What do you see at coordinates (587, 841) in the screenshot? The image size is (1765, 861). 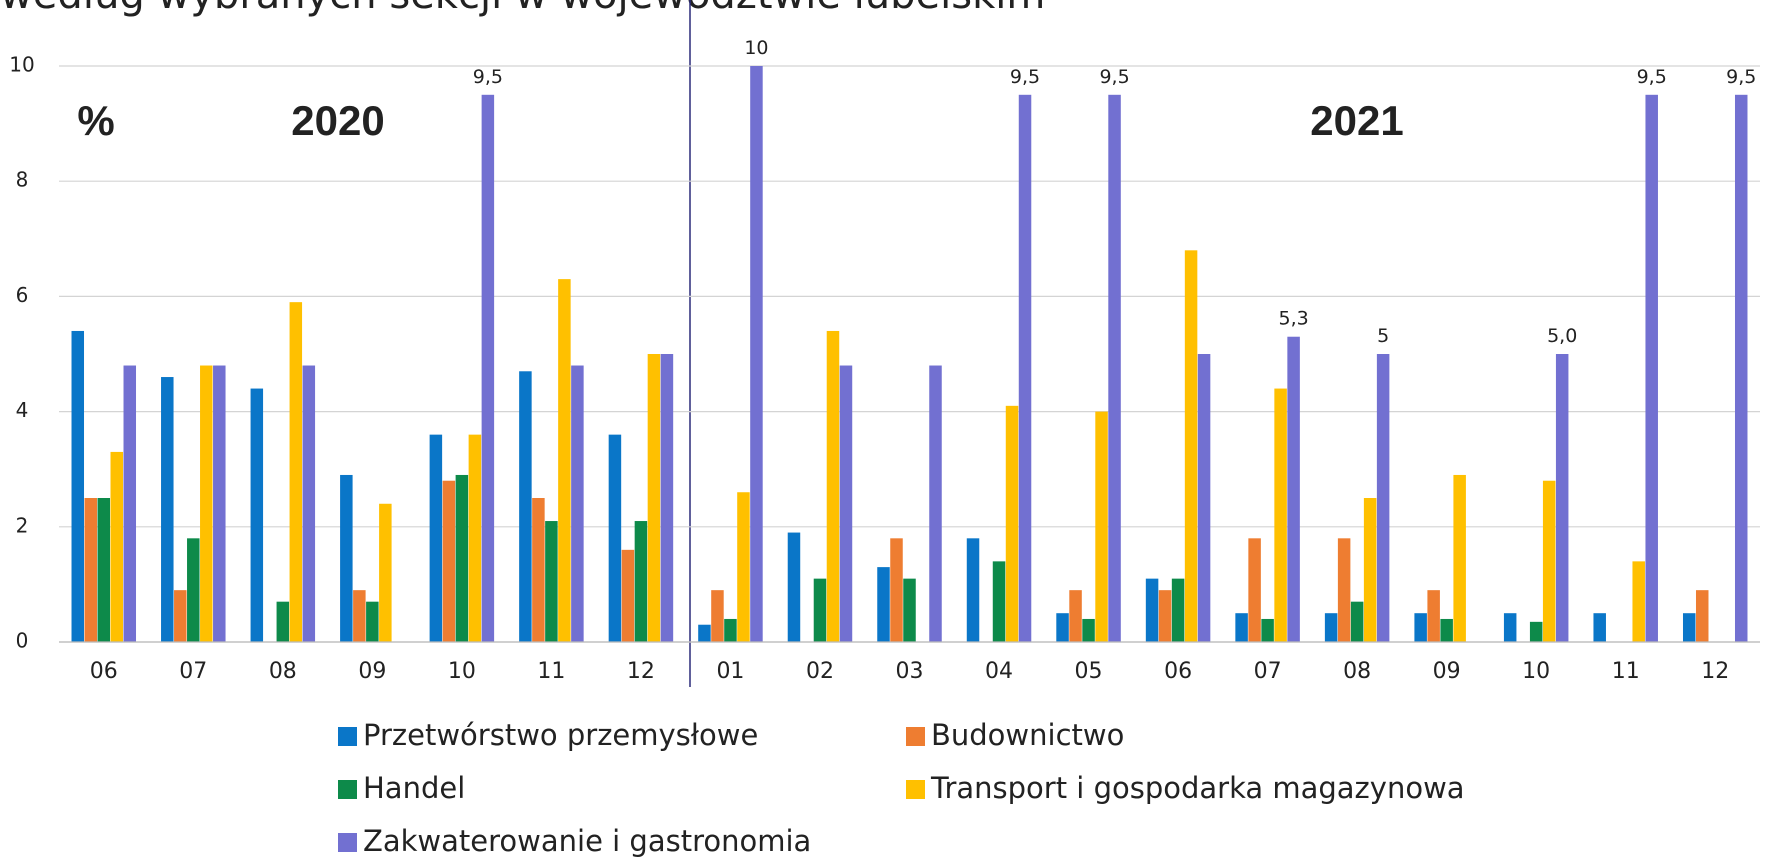 I see `legend-label: Zakwaterowanie i gastronomia` at bounding box center [587, 841].